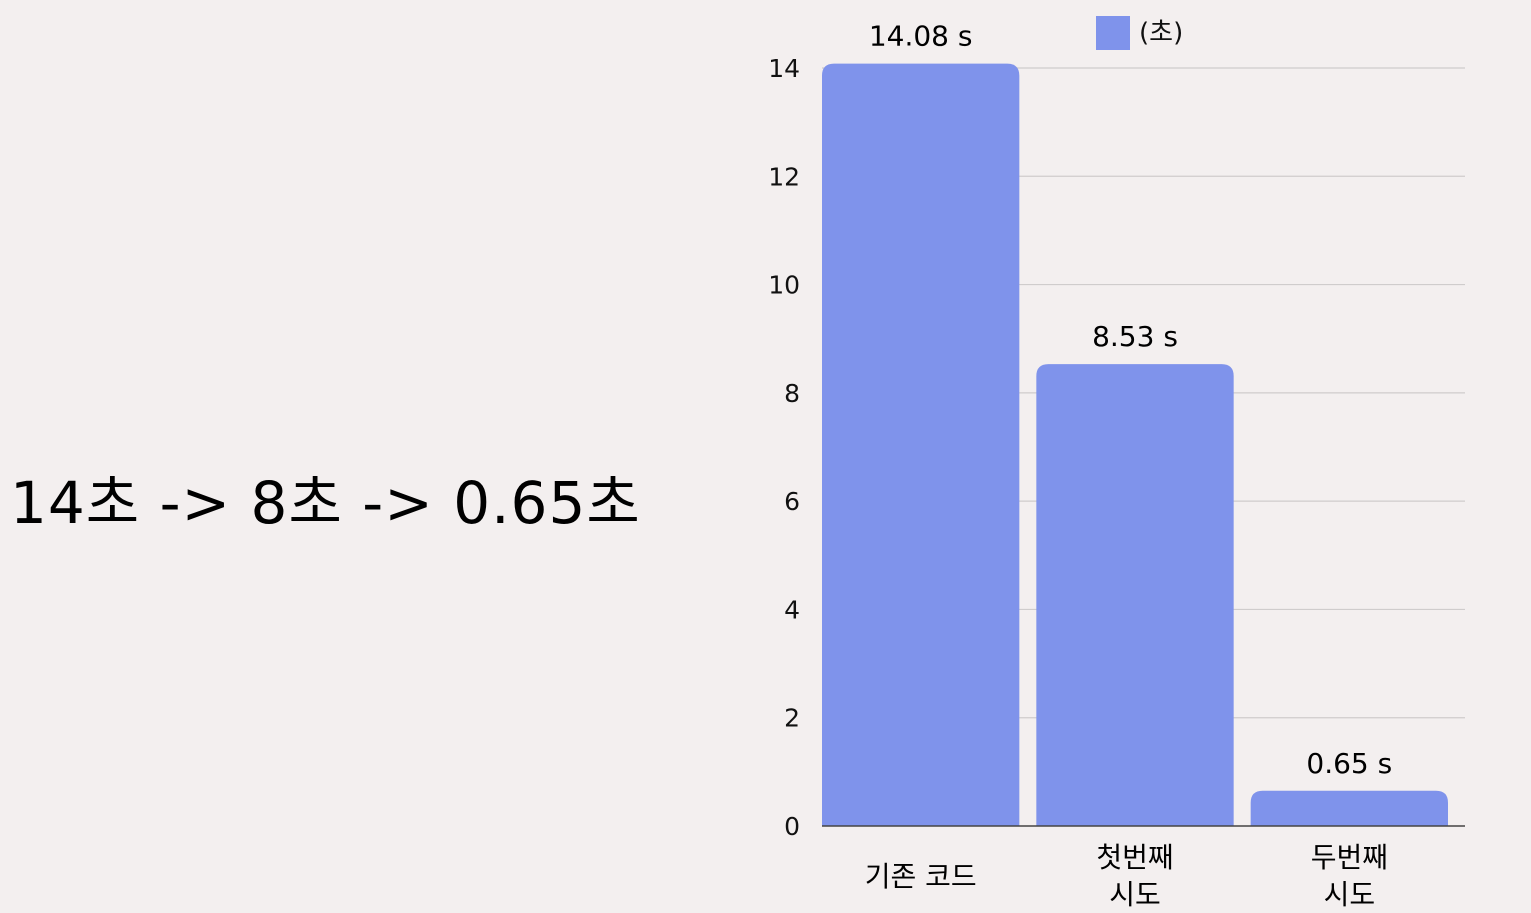  Describe the element at coordinates (784, 285) in the screenshot. I see `y-tick-label: 10` at that location.